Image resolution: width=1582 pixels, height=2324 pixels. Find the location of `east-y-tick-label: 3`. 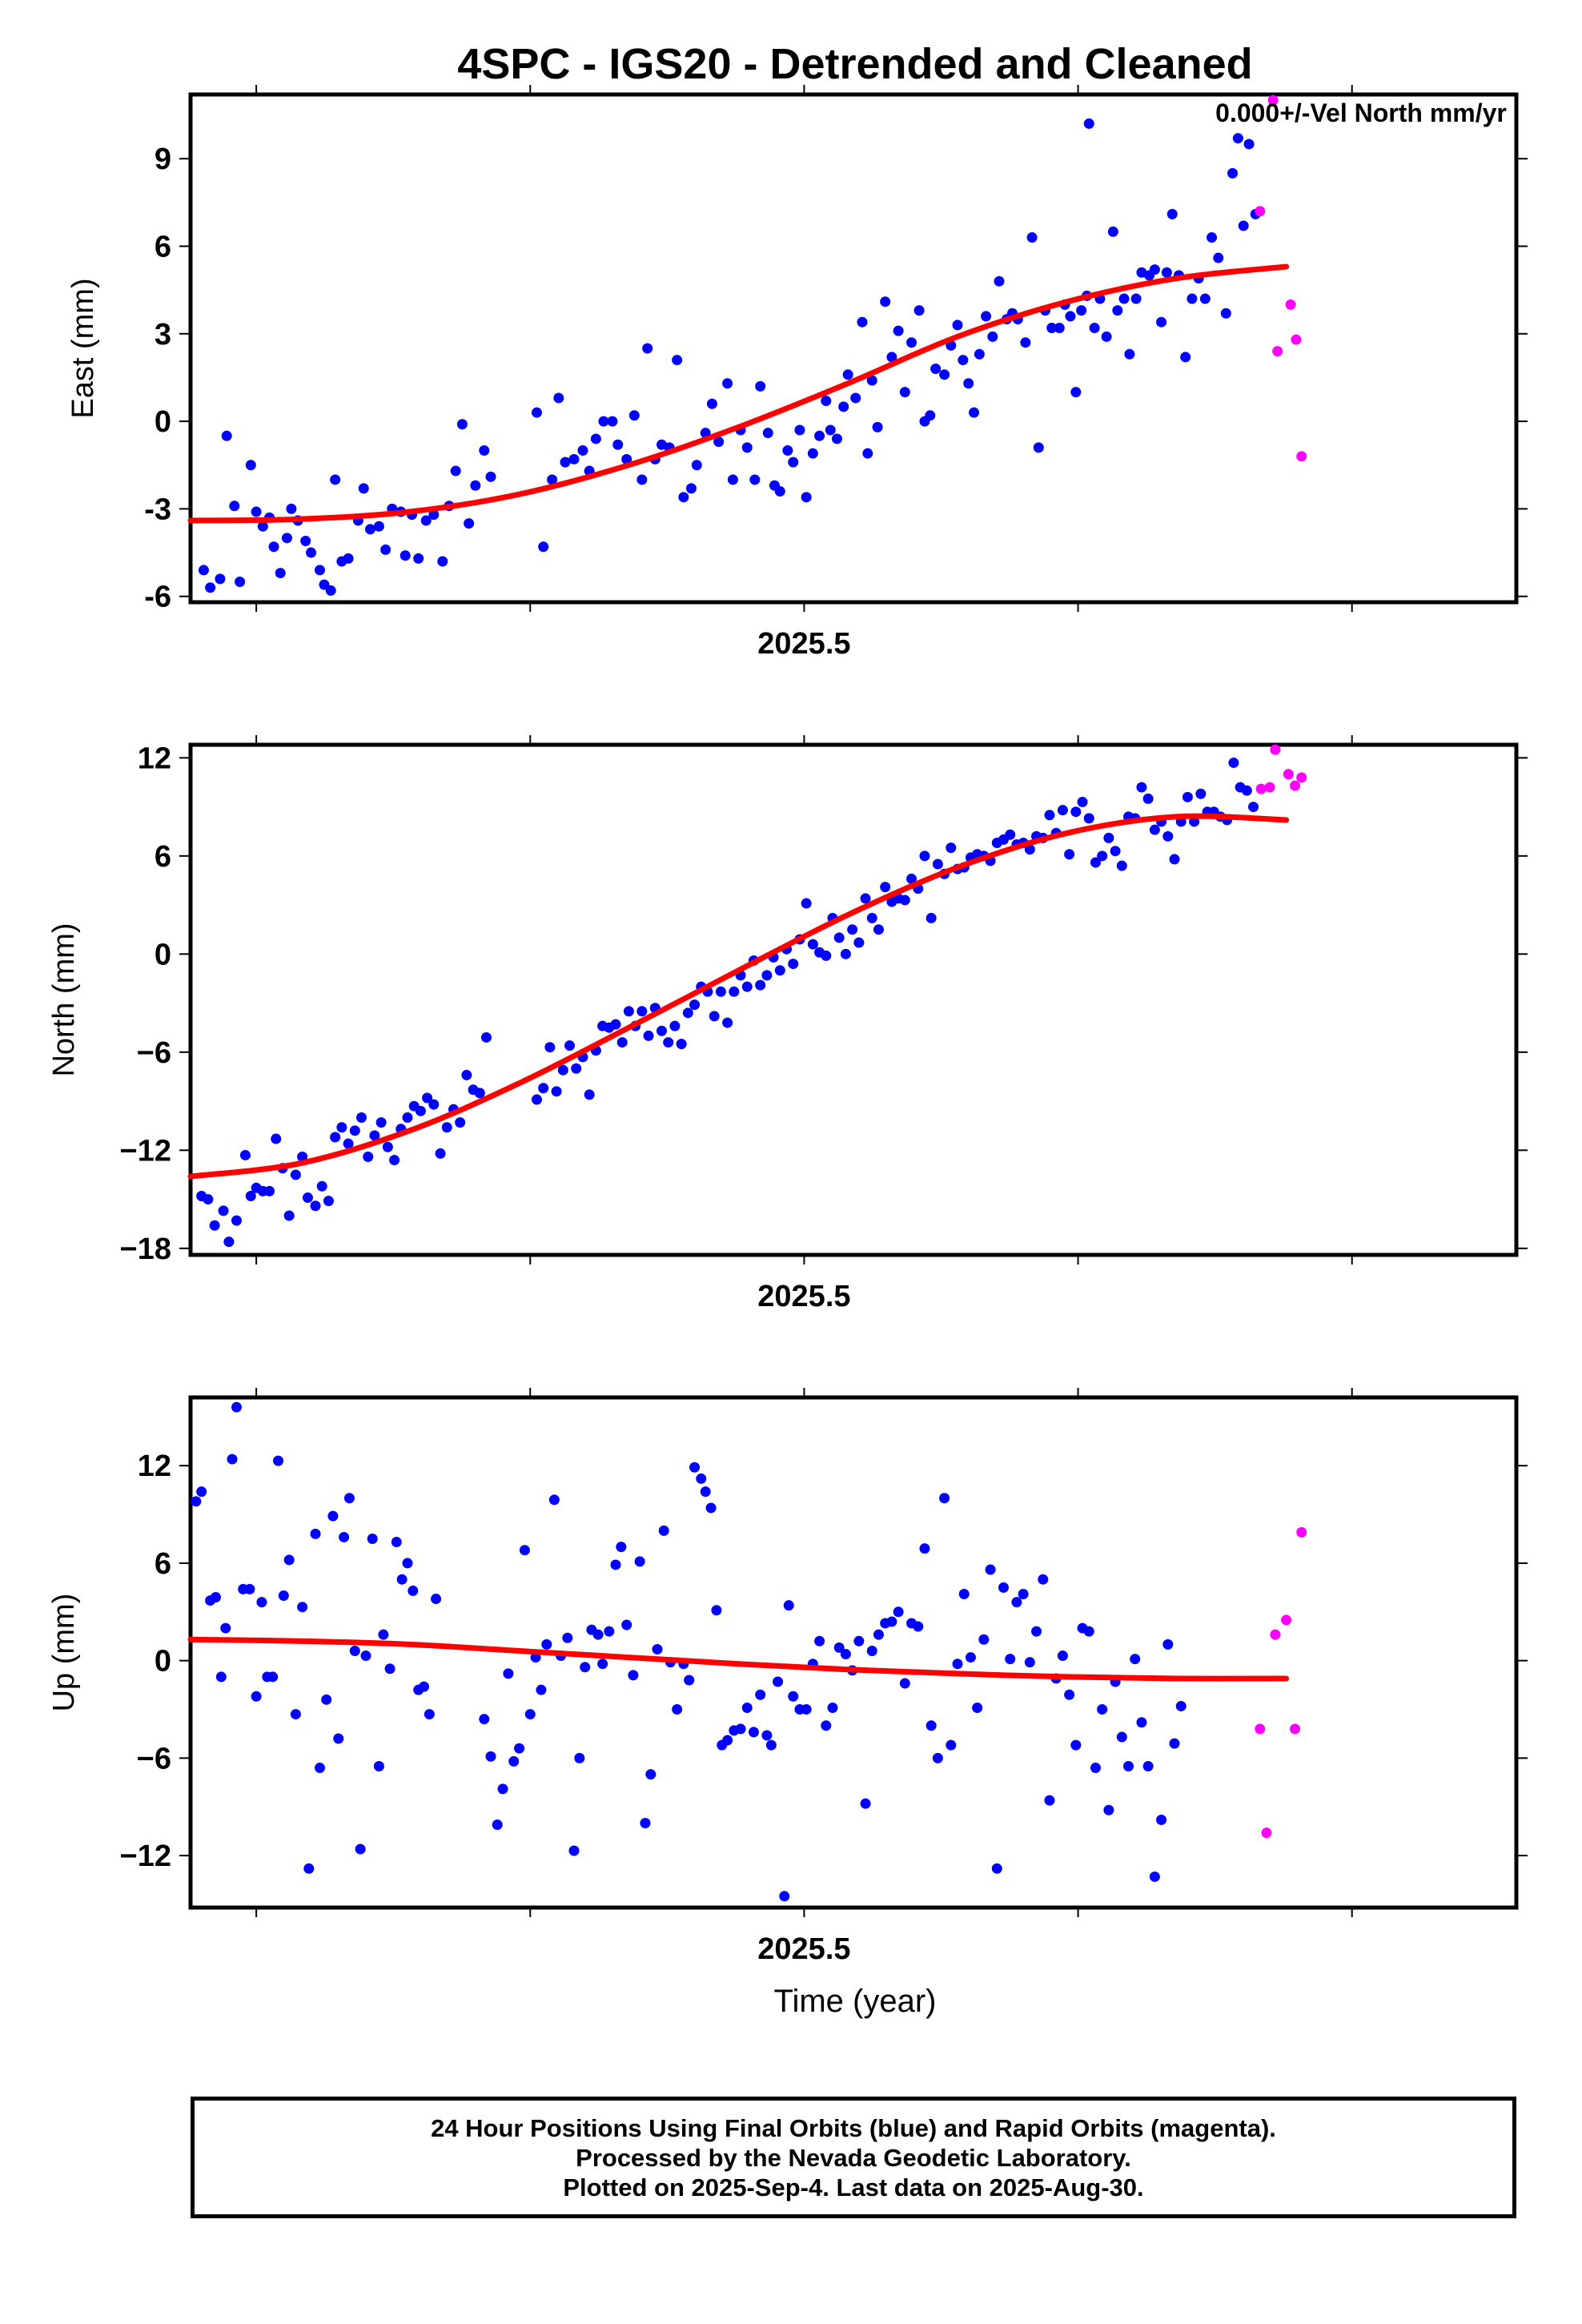

east-y-tick-label: 3 is located at coordinates (163, 335).